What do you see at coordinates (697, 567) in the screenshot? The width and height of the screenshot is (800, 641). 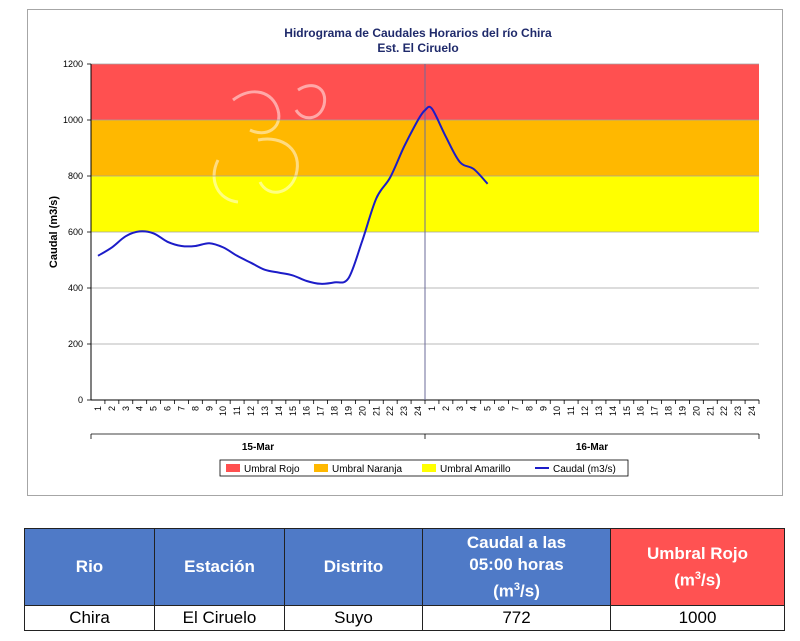 I see `header-umbral-rojo: Umbral Rojo (m3/s)` at bounding box center [697, 567].